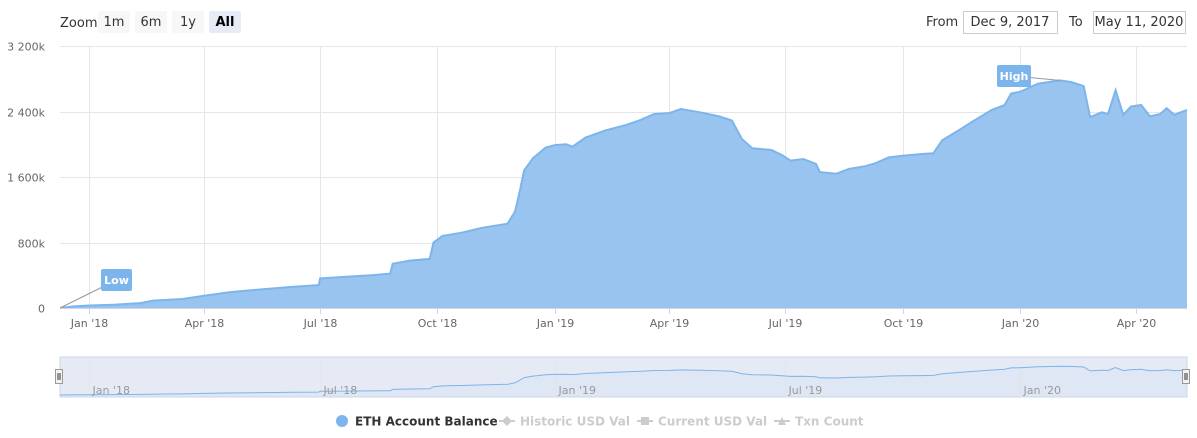  I want to click on x-tick-label: Apr '19, so click(670, 323).